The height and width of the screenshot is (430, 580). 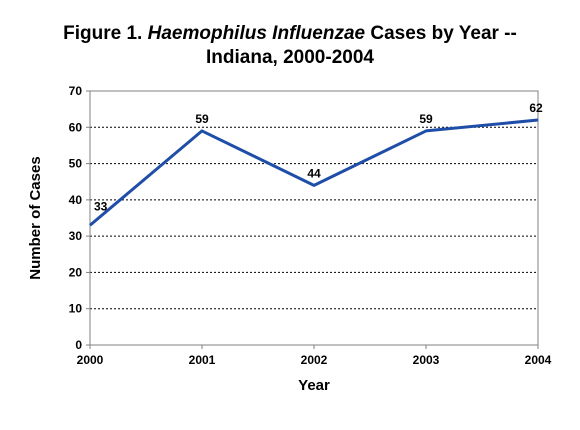 What do you see at coordinates (76, 127) in the screenshot?
I see `y-tick-label-60: 60` at bounding box center [76, 127].